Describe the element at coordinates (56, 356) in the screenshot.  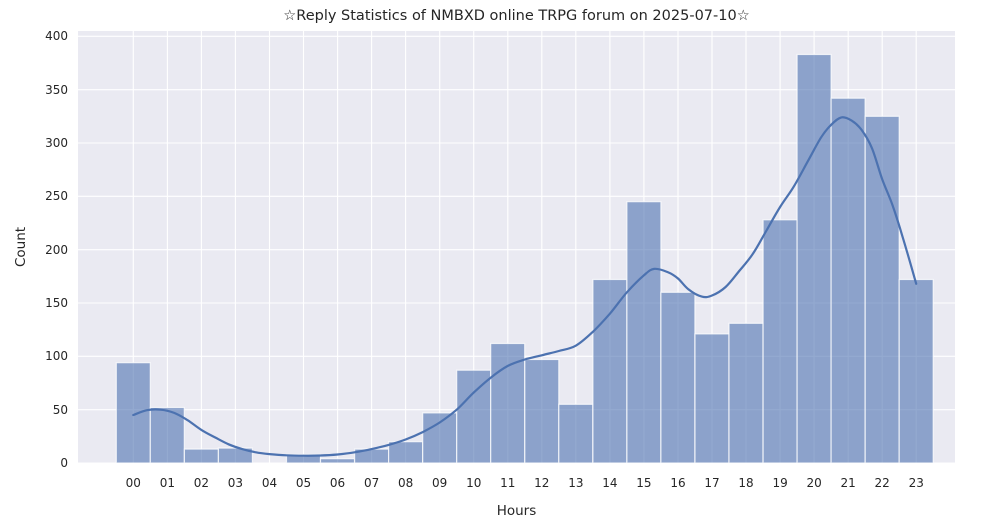
I see `y-tick-label: 100` at that location.